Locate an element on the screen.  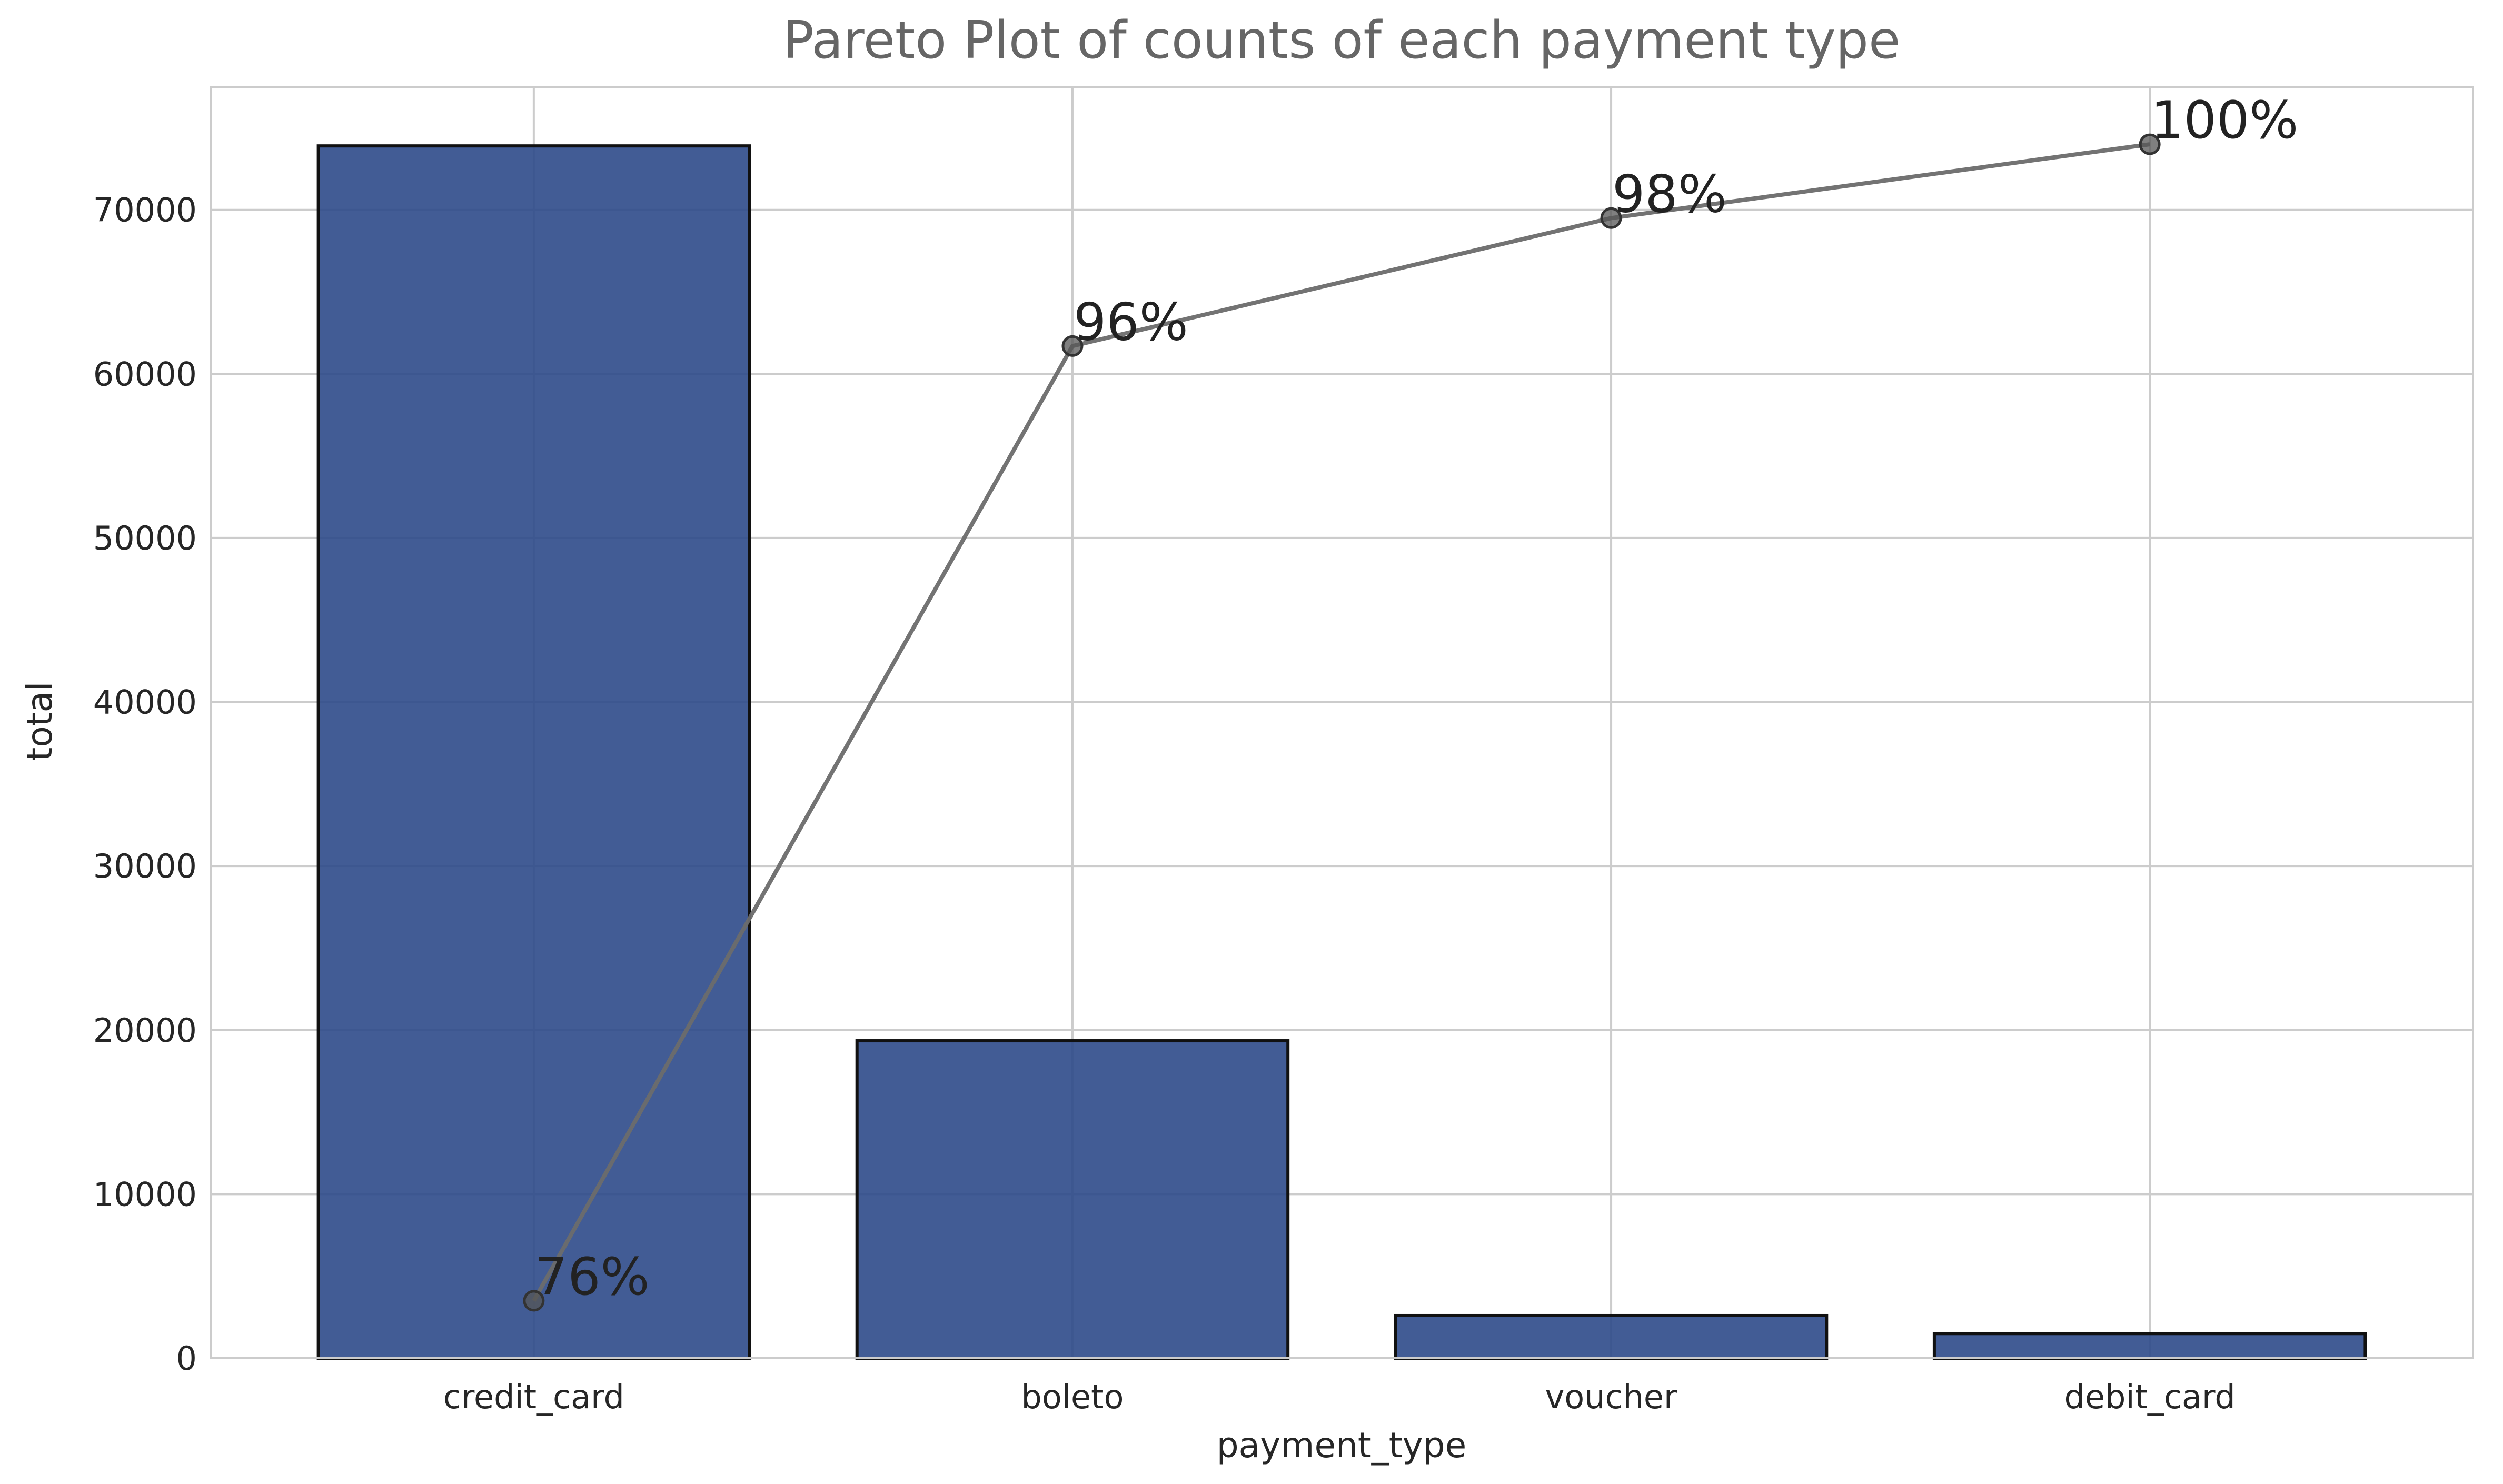
cumulative-percent-label: 96% is located at coordinates (1131, 322).